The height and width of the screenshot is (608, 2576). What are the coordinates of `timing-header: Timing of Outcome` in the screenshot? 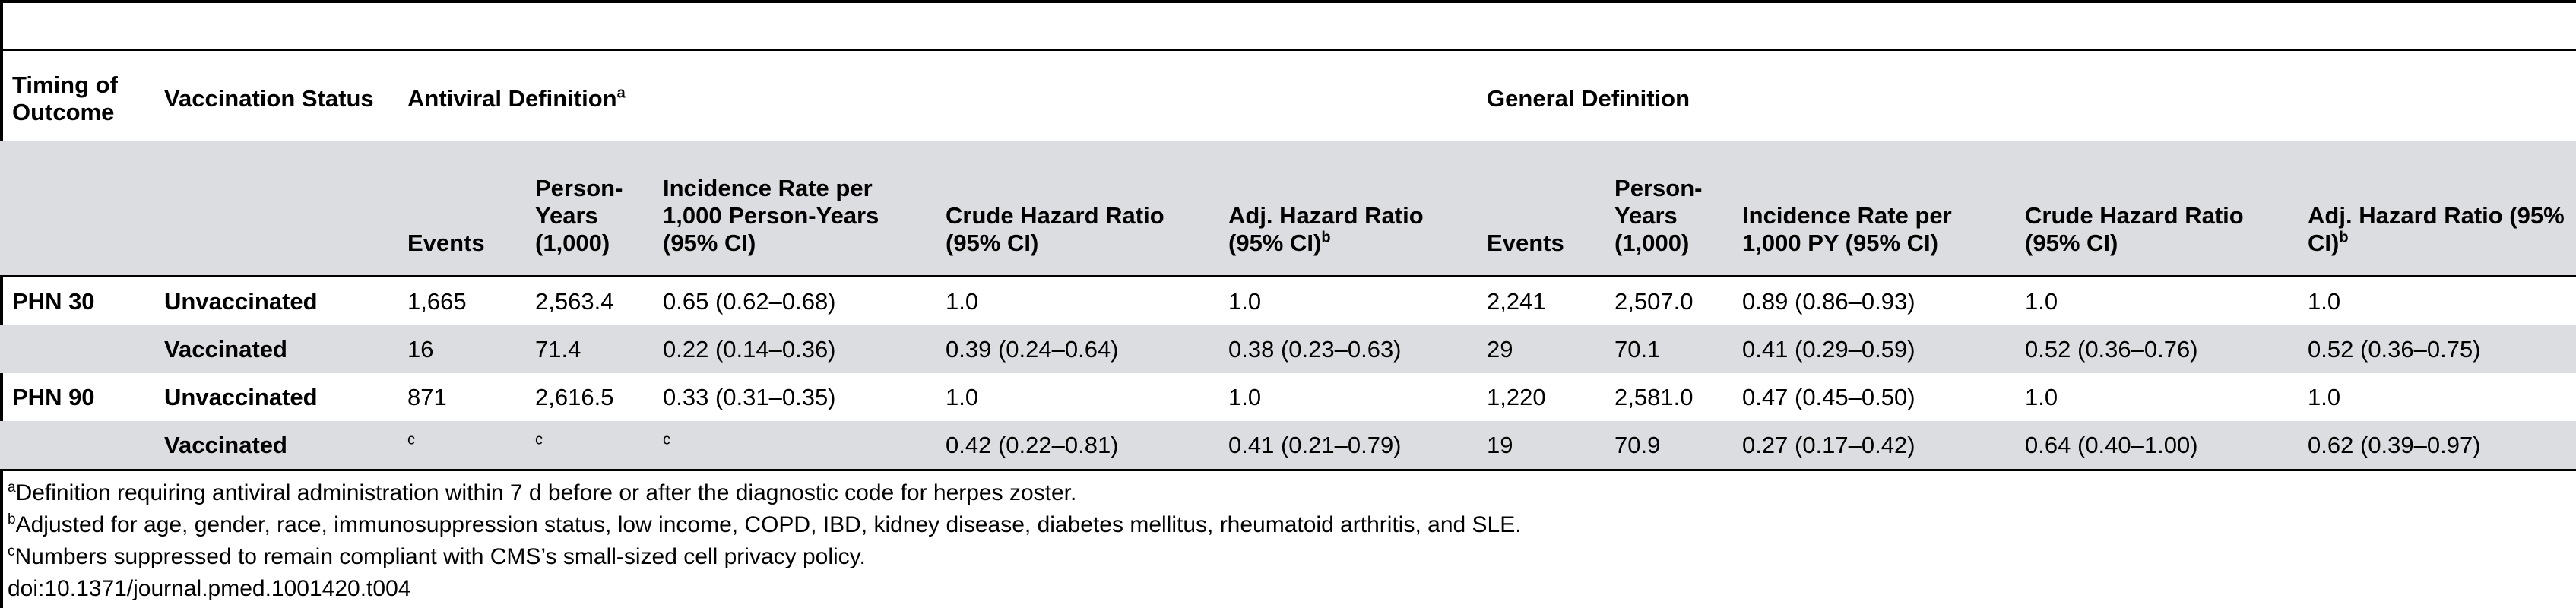 It's located at (65, 98).